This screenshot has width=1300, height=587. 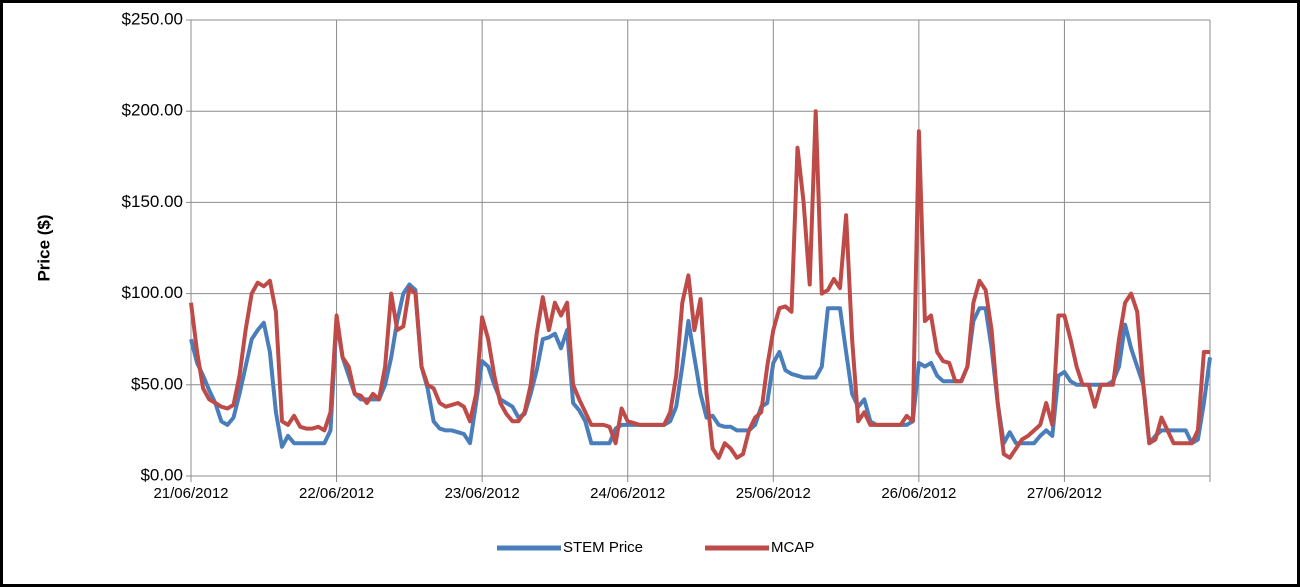 I want to click on x-tick-label: 21/06/2012, so click(x=190, y=493).